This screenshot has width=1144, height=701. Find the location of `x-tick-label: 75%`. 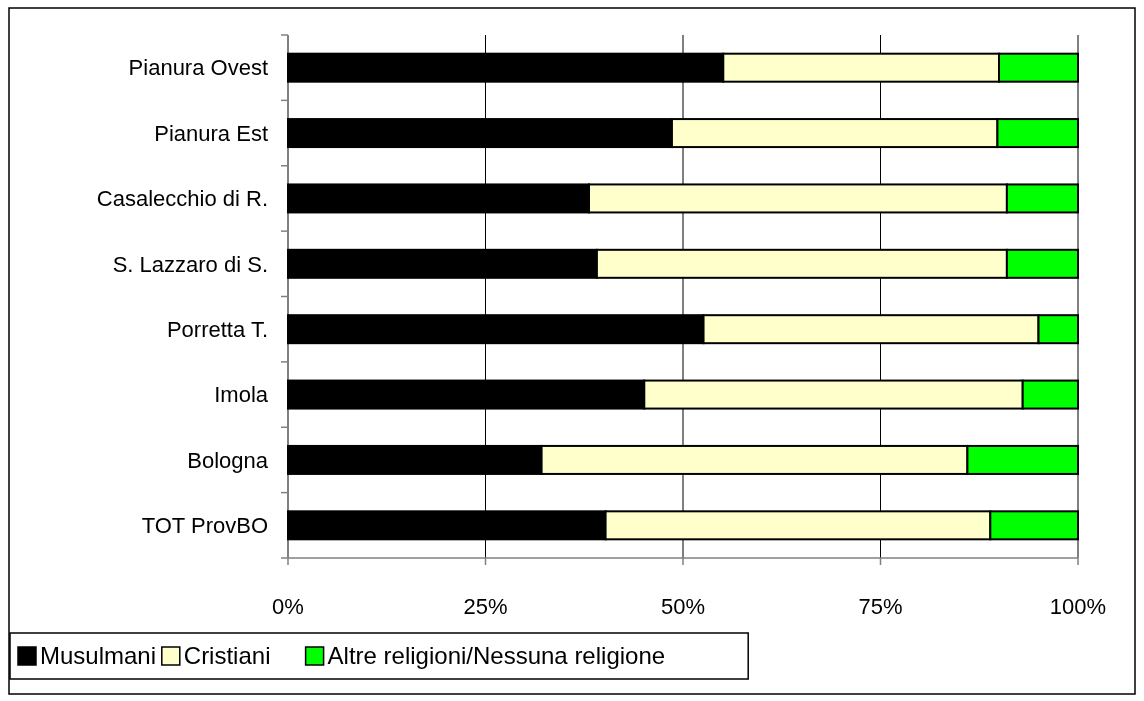

x-tick-label: 75% is located at coordinates (880, 606).